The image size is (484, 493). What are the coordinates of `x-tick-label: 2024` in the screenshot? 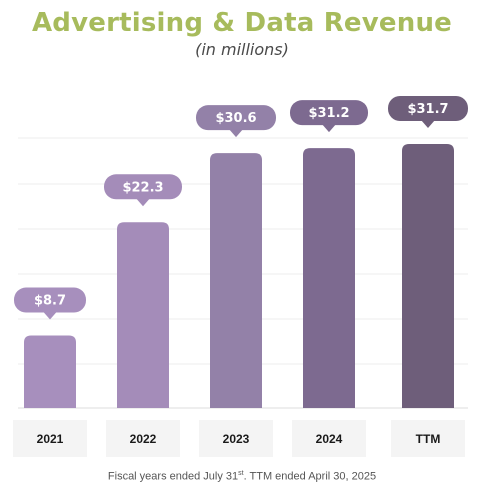 It's located at (329, 439).